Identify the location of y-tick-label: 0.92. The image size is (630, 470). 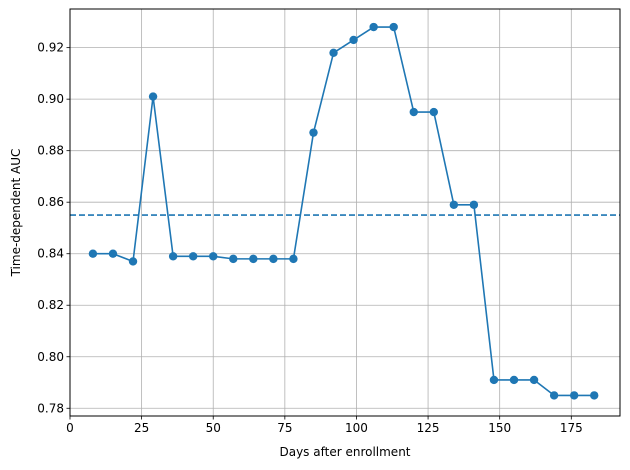
(50, 48).